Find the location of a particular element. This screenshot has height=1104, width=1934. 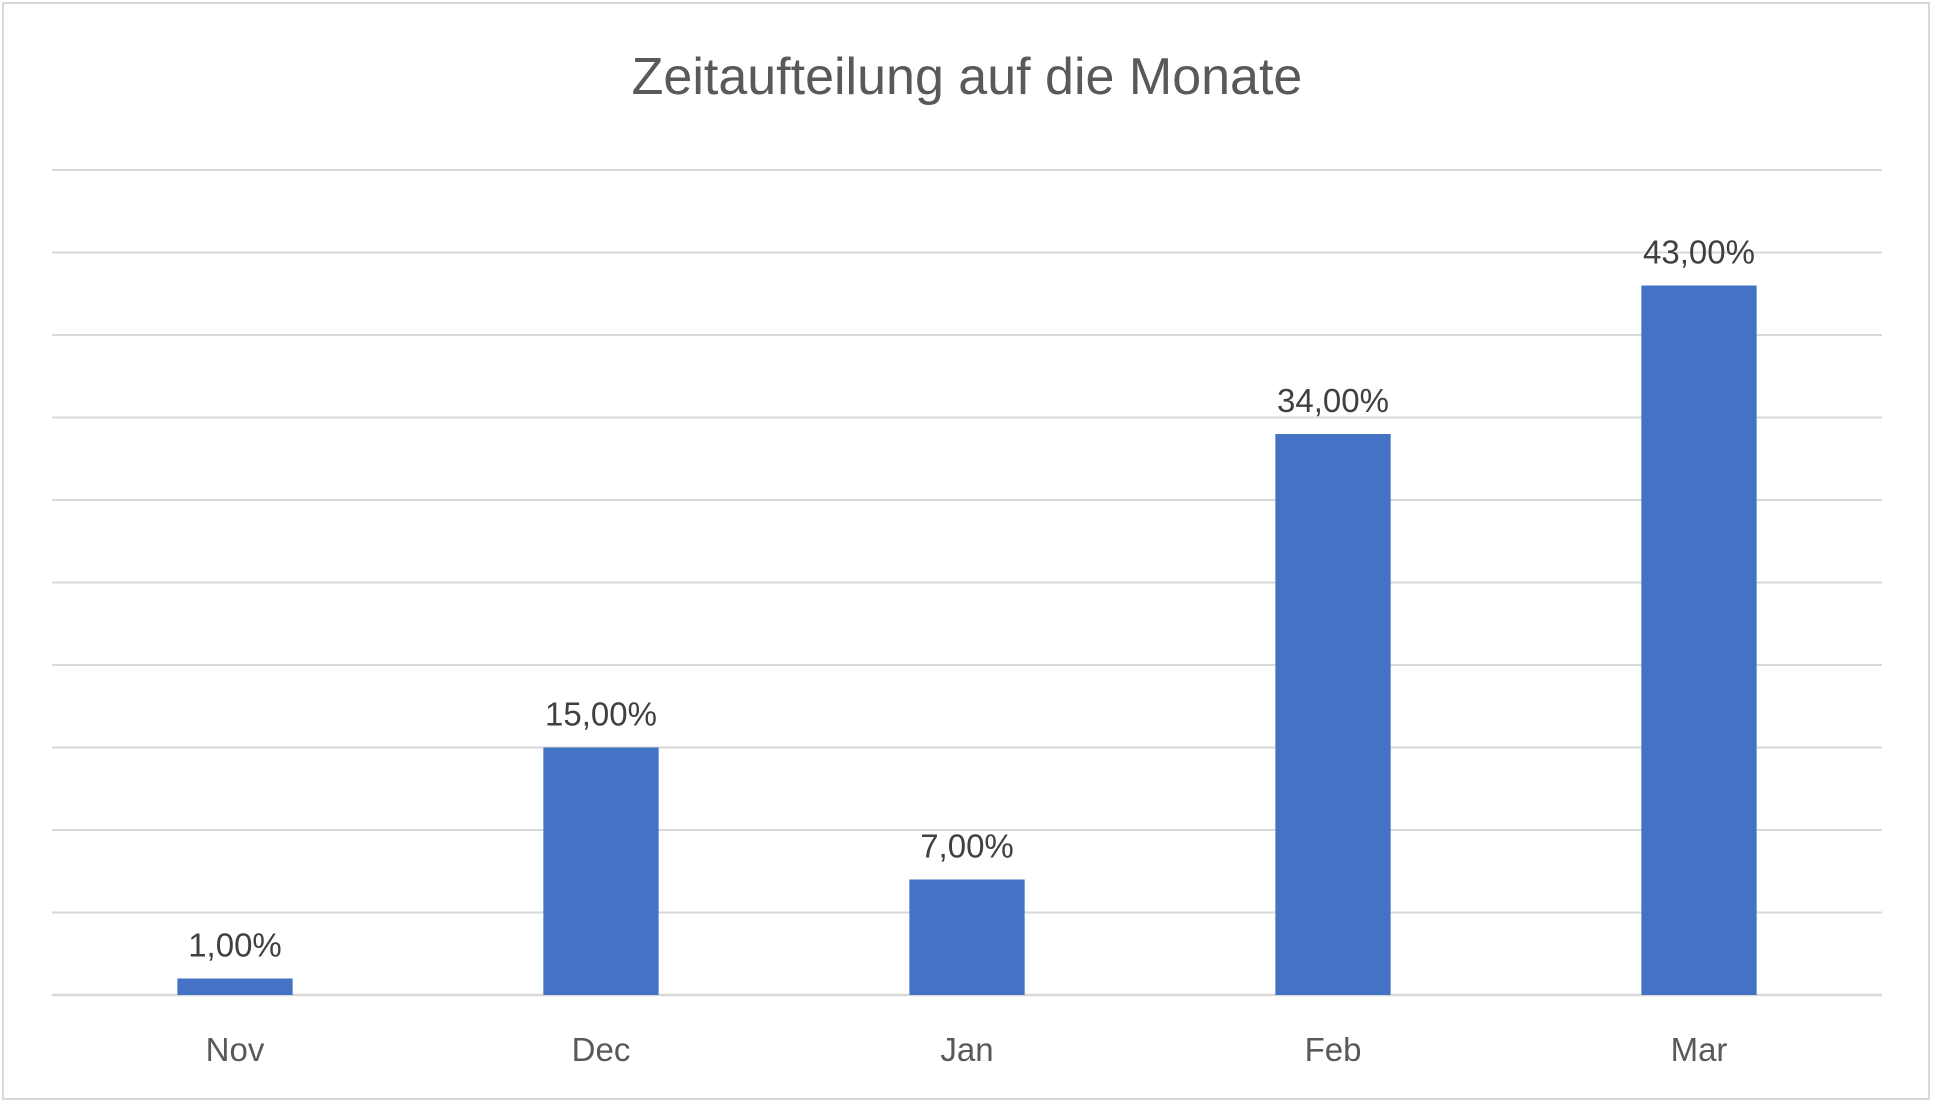

x-tick-label-mar: Mar is located at coordinates (1699, 1049).